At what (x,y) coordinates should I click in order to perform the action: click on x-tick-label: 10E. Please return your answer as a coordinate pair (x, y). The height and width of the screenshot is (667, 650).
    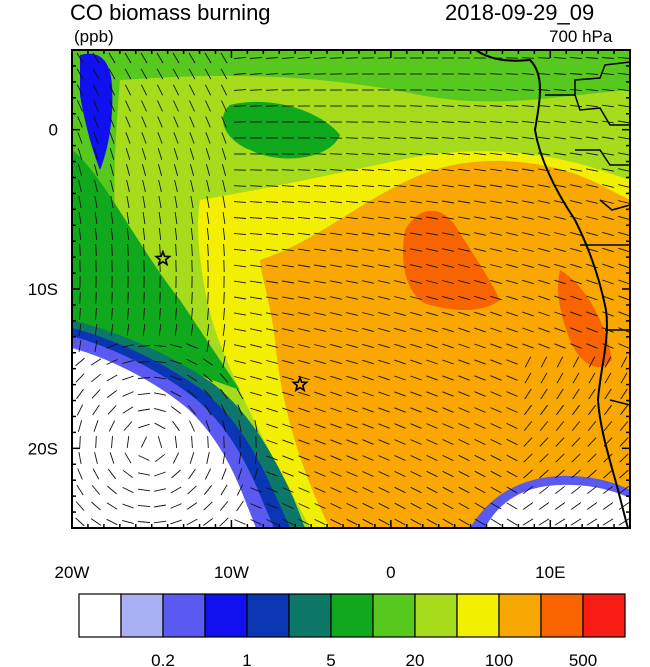
    Looking at the image, I should click on (550, 572).